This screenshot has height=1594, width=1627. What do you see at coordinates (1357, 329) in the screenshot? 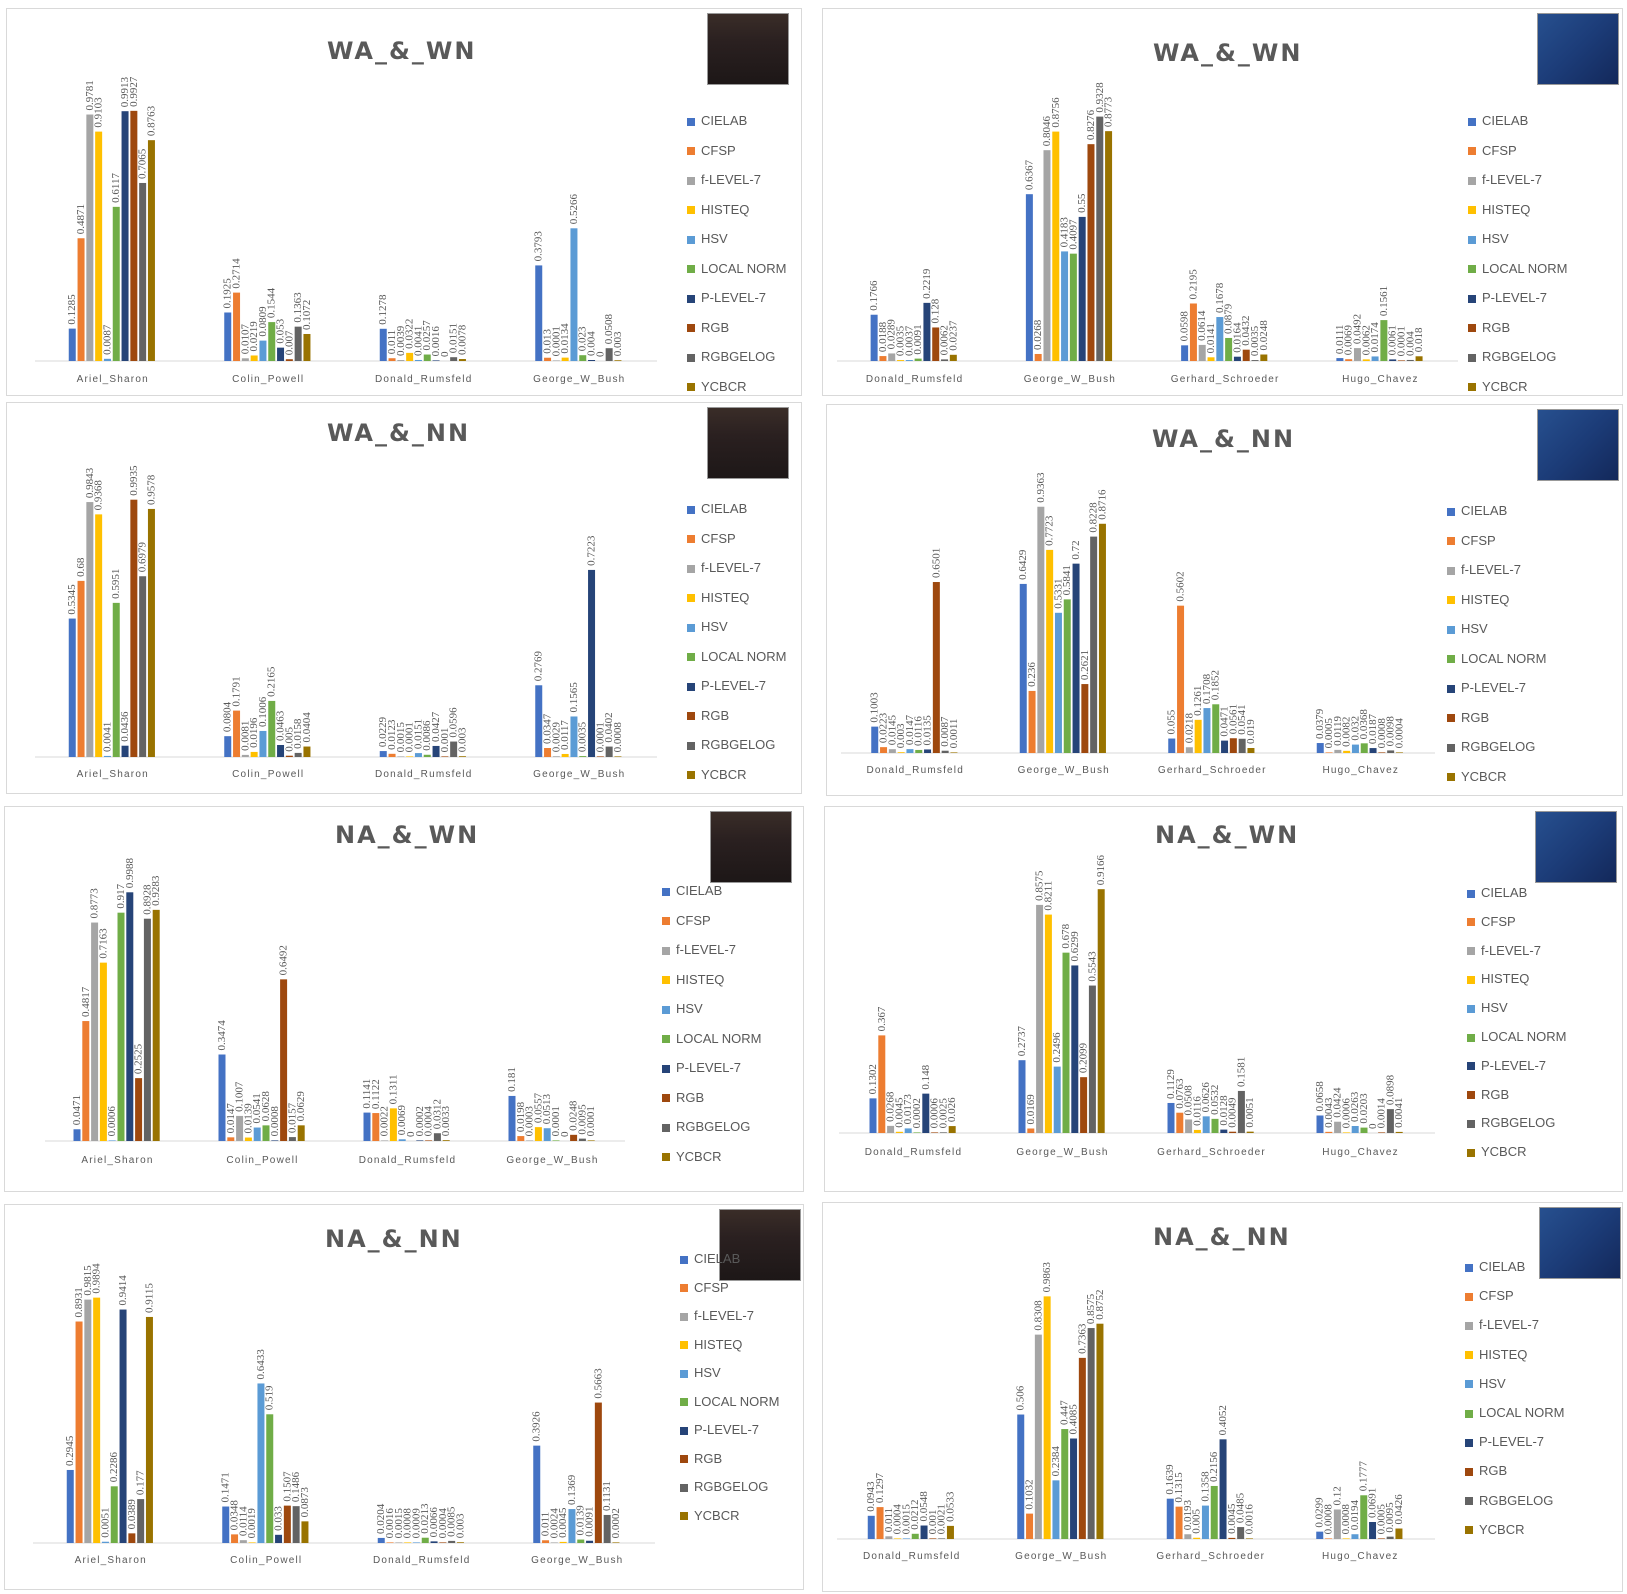
I see `data-label: 0.0492` at bounding box center [1357, 329].